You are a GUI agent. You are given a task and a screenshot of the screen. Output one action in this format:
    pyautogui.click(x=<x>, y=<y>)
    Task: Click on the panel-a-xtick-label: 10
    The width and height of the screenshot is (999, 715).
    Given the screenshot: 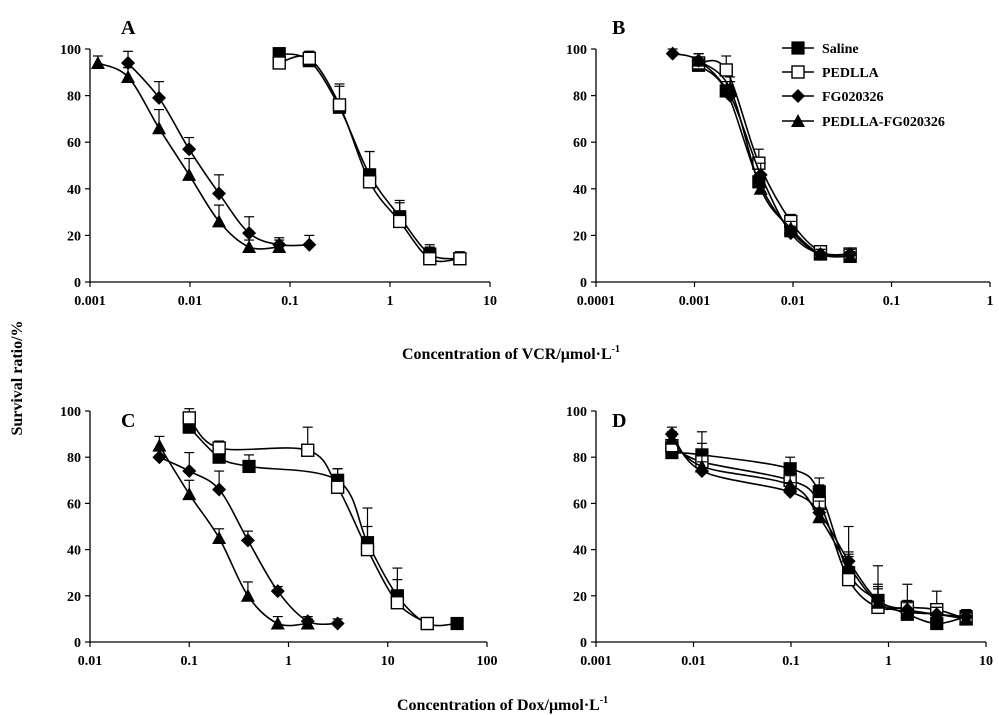 What is the action you would take?
    pyautogui.click(x=490, y=301)
    